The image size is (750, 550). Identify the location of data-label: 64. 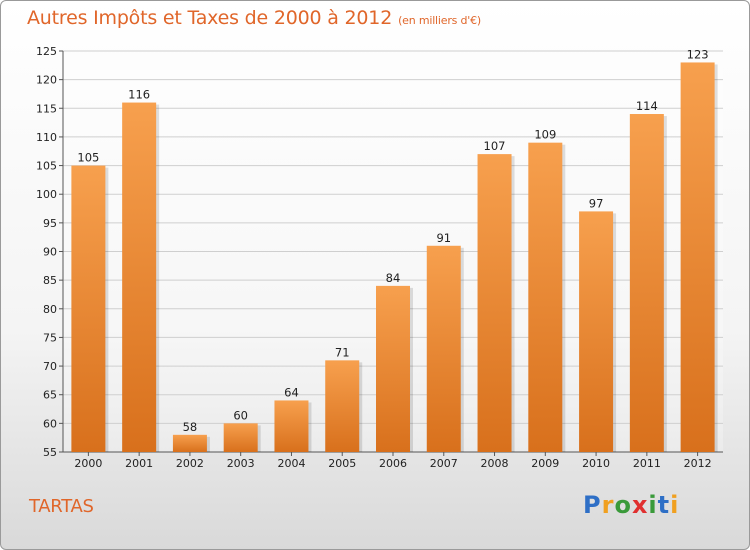
(291, 392).